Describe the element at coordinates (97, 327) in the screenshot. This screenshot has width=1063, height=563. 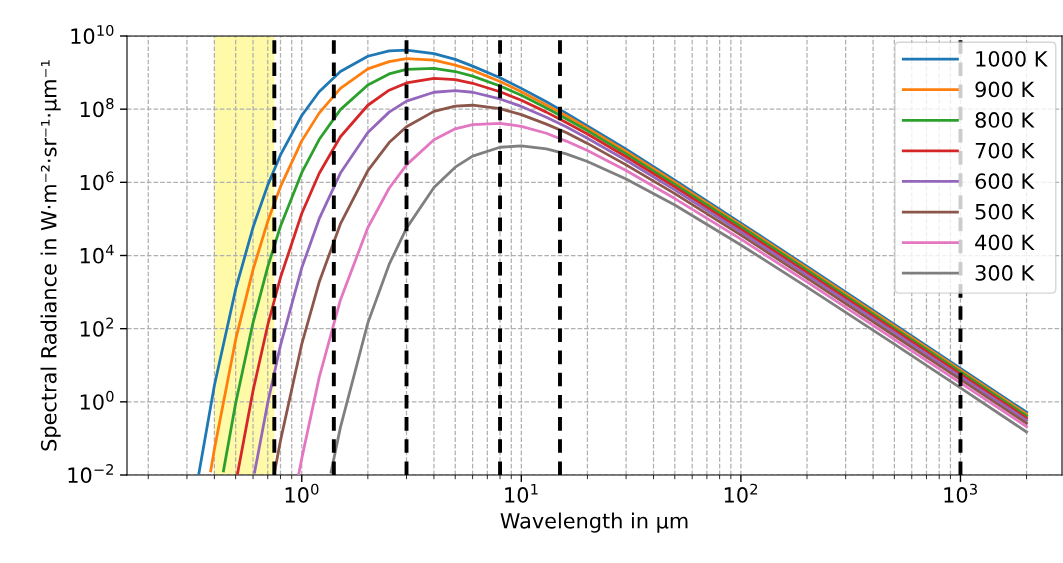
I see `y-tick-label: 10$^{2}$` at that location.